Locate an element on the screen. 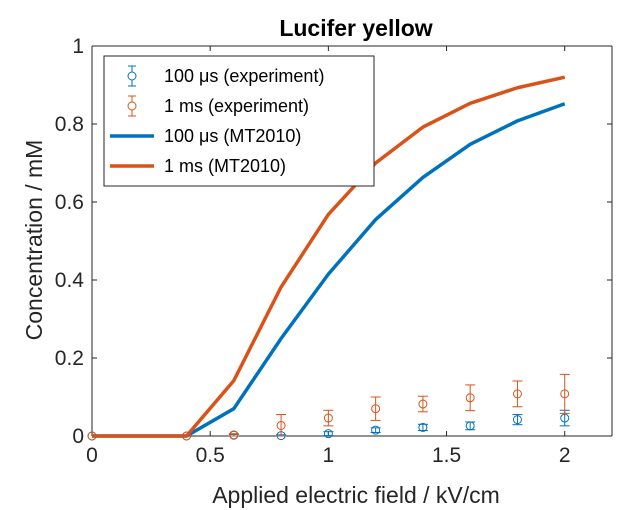  x-tick-label: 0 is located at coordinates (92, 455).